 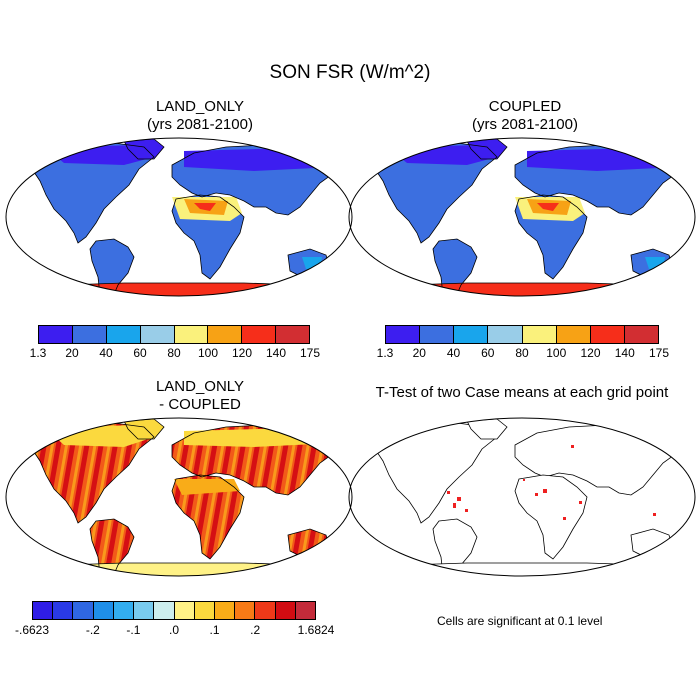 I want to click on panel-title-difference: LAND_ONLY - COUPLED, so click(x=200, y=396).